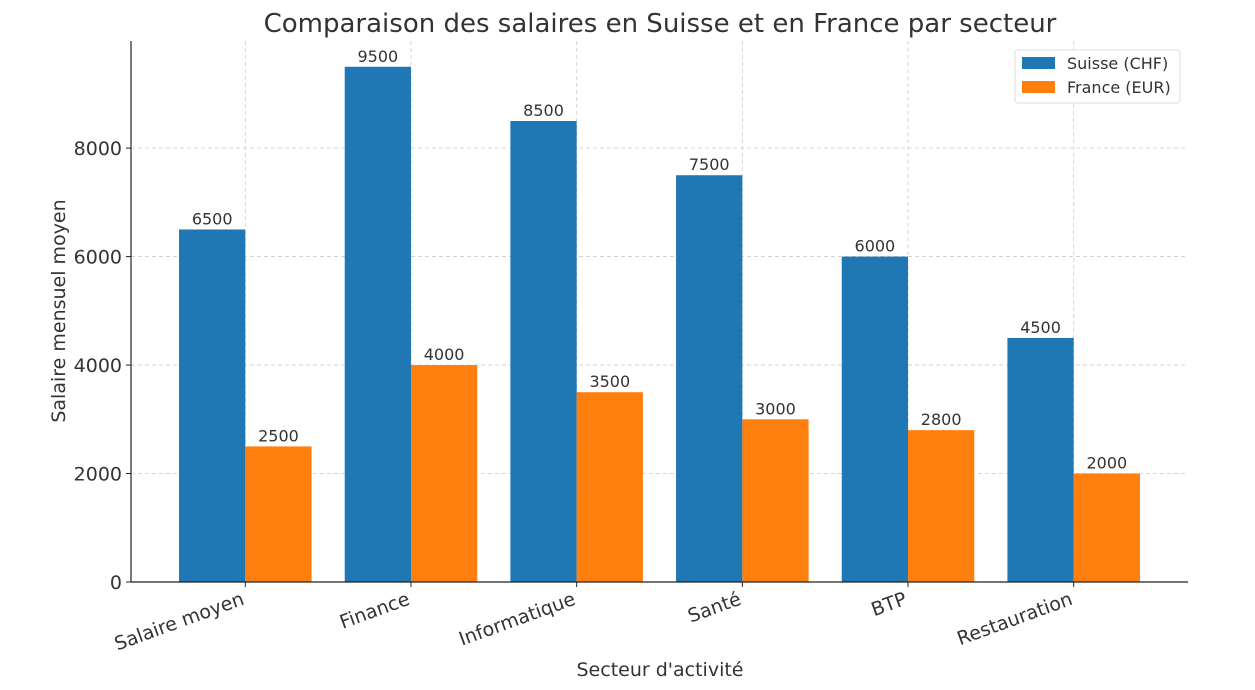  I want to click on data-label: 6500, so click(212, 218).